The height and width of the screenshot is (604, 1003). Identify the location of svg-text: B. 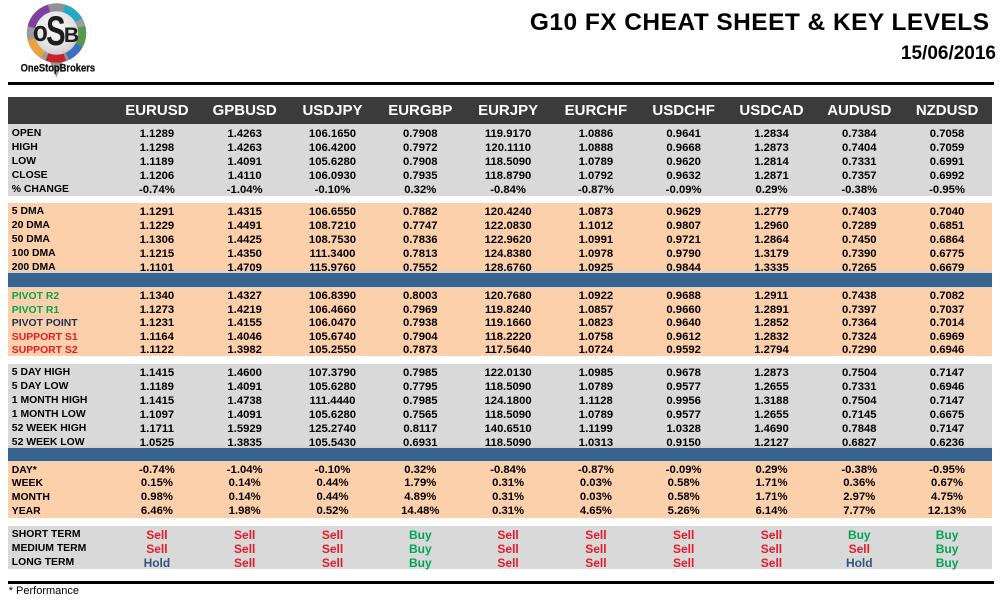
(71, 35).